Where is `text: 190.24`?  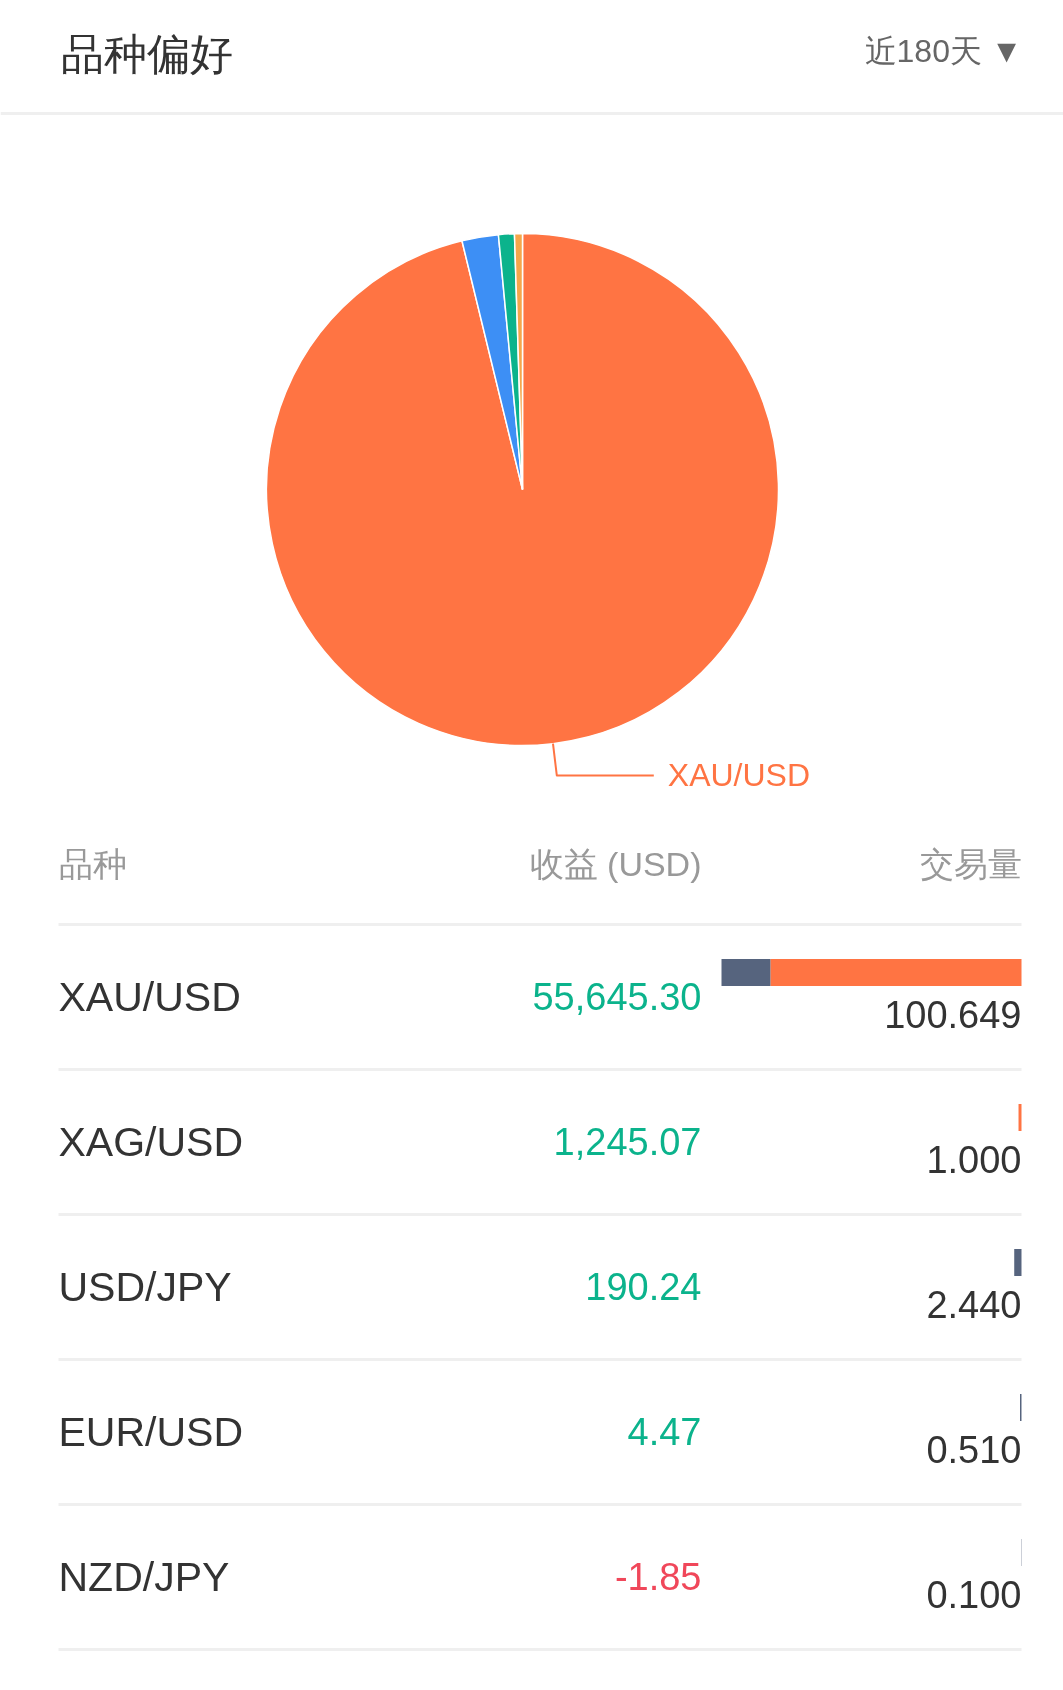
text: 190.24 is located at coordinates (643, 1287).